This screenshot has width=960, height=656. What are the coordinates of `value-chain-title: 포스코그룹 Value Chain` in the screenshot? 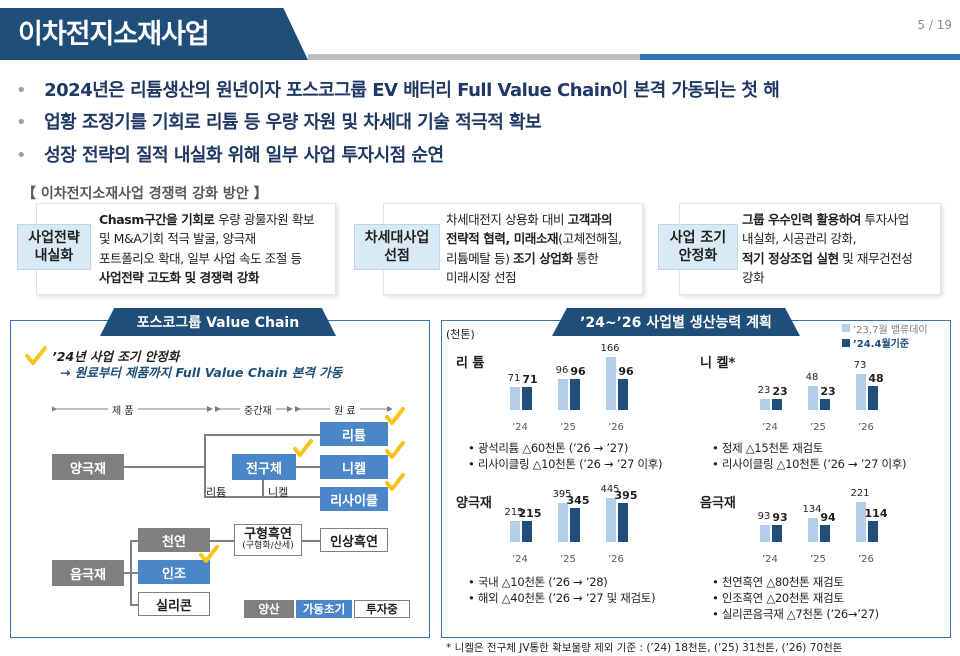 It's located at (218, 322).